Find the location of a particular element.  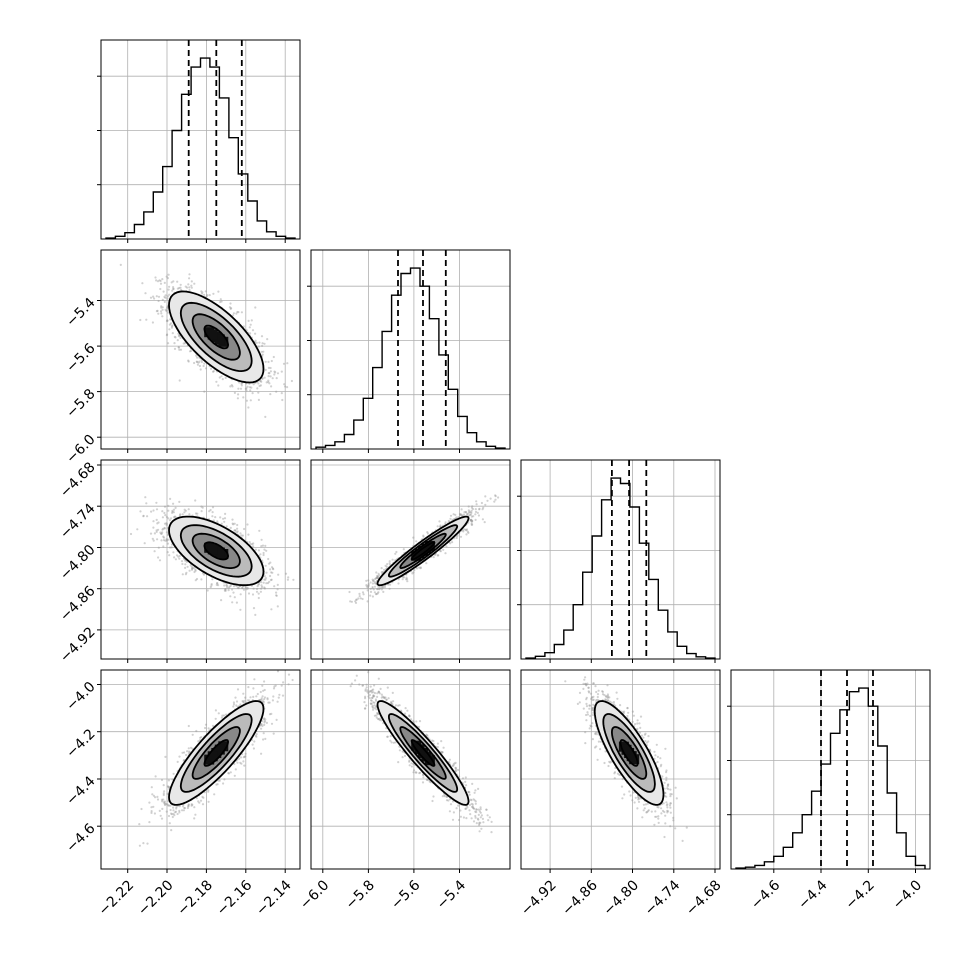

panel-frame is located at coordinates (410, 769).